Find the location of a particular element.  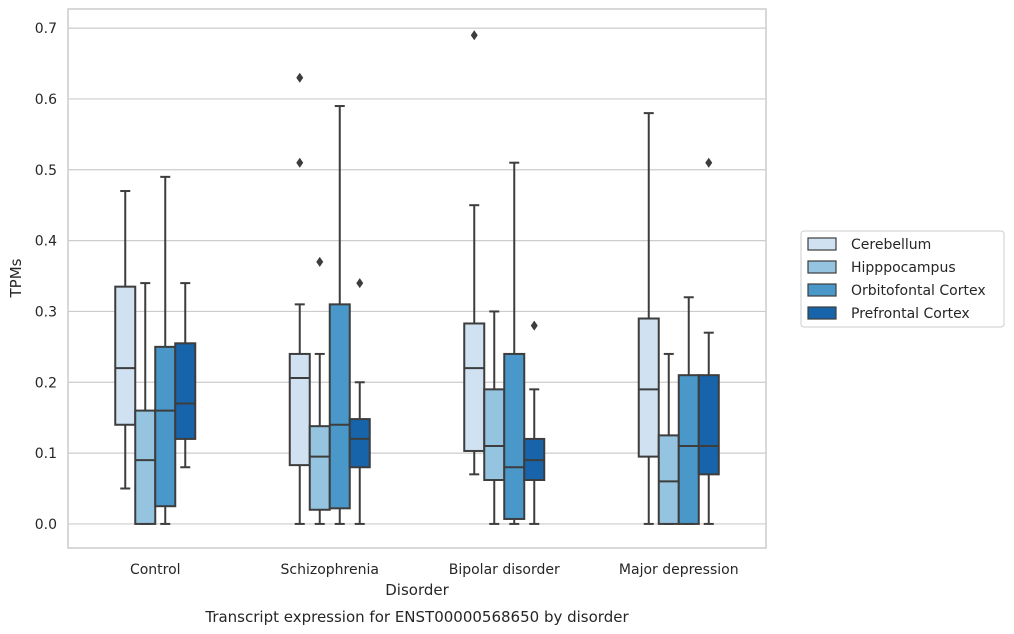

legend-label: Prefrontal Cortex is located at coordinates (910, 314).